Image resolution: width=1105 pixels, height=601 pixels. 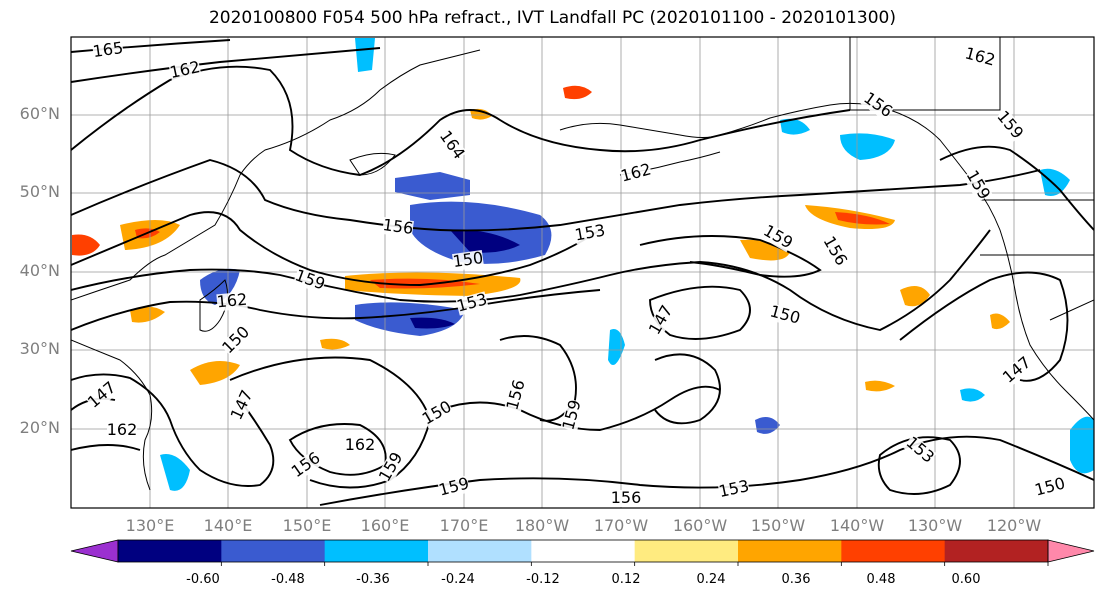 What do you see at coordinates (626, 579) in the screenshot?
I see `colorbar-tick-label: 0.12` at bounding box center [626, 579].